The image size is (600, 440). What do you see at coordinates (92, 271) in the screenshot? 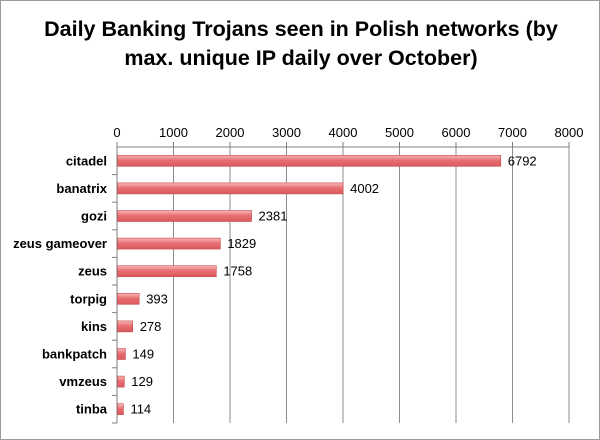
I see `category-label: zeus` at bounding box center [92, 271].